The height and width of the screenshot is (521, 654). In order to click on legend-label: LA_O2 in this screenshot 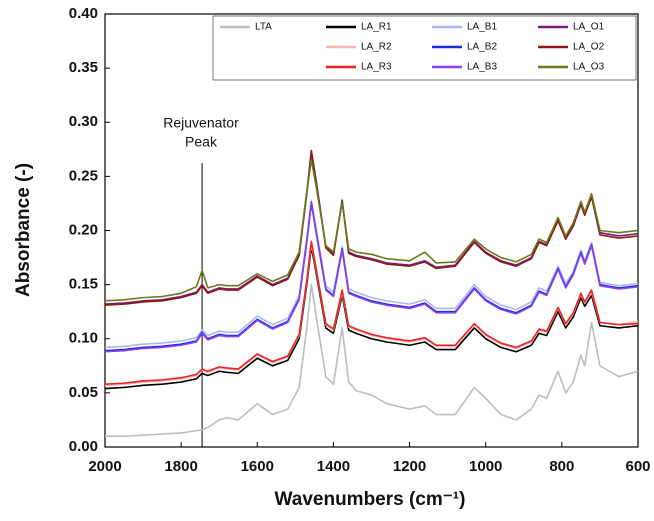, I will do `click(589, 47)`.